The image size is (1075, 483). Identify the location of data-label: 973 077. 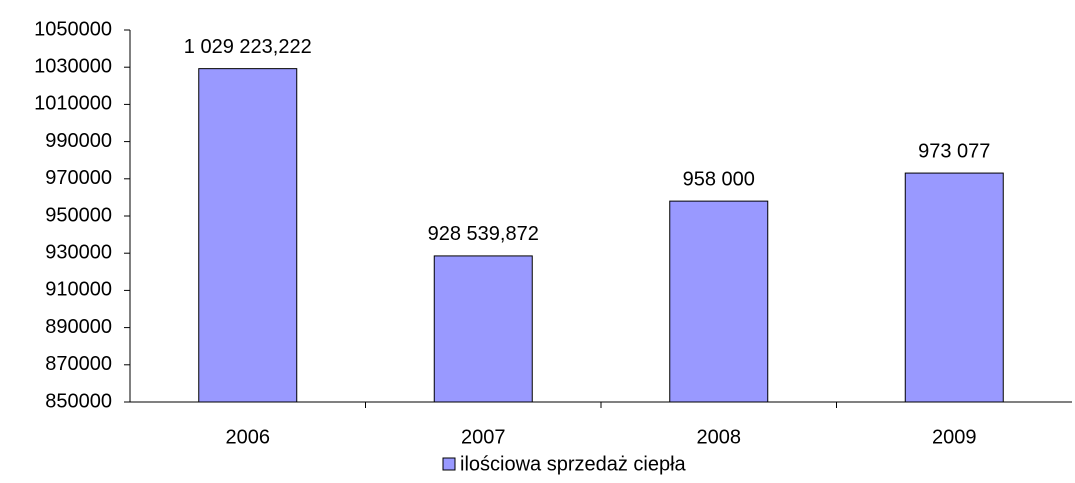
(954, 151).